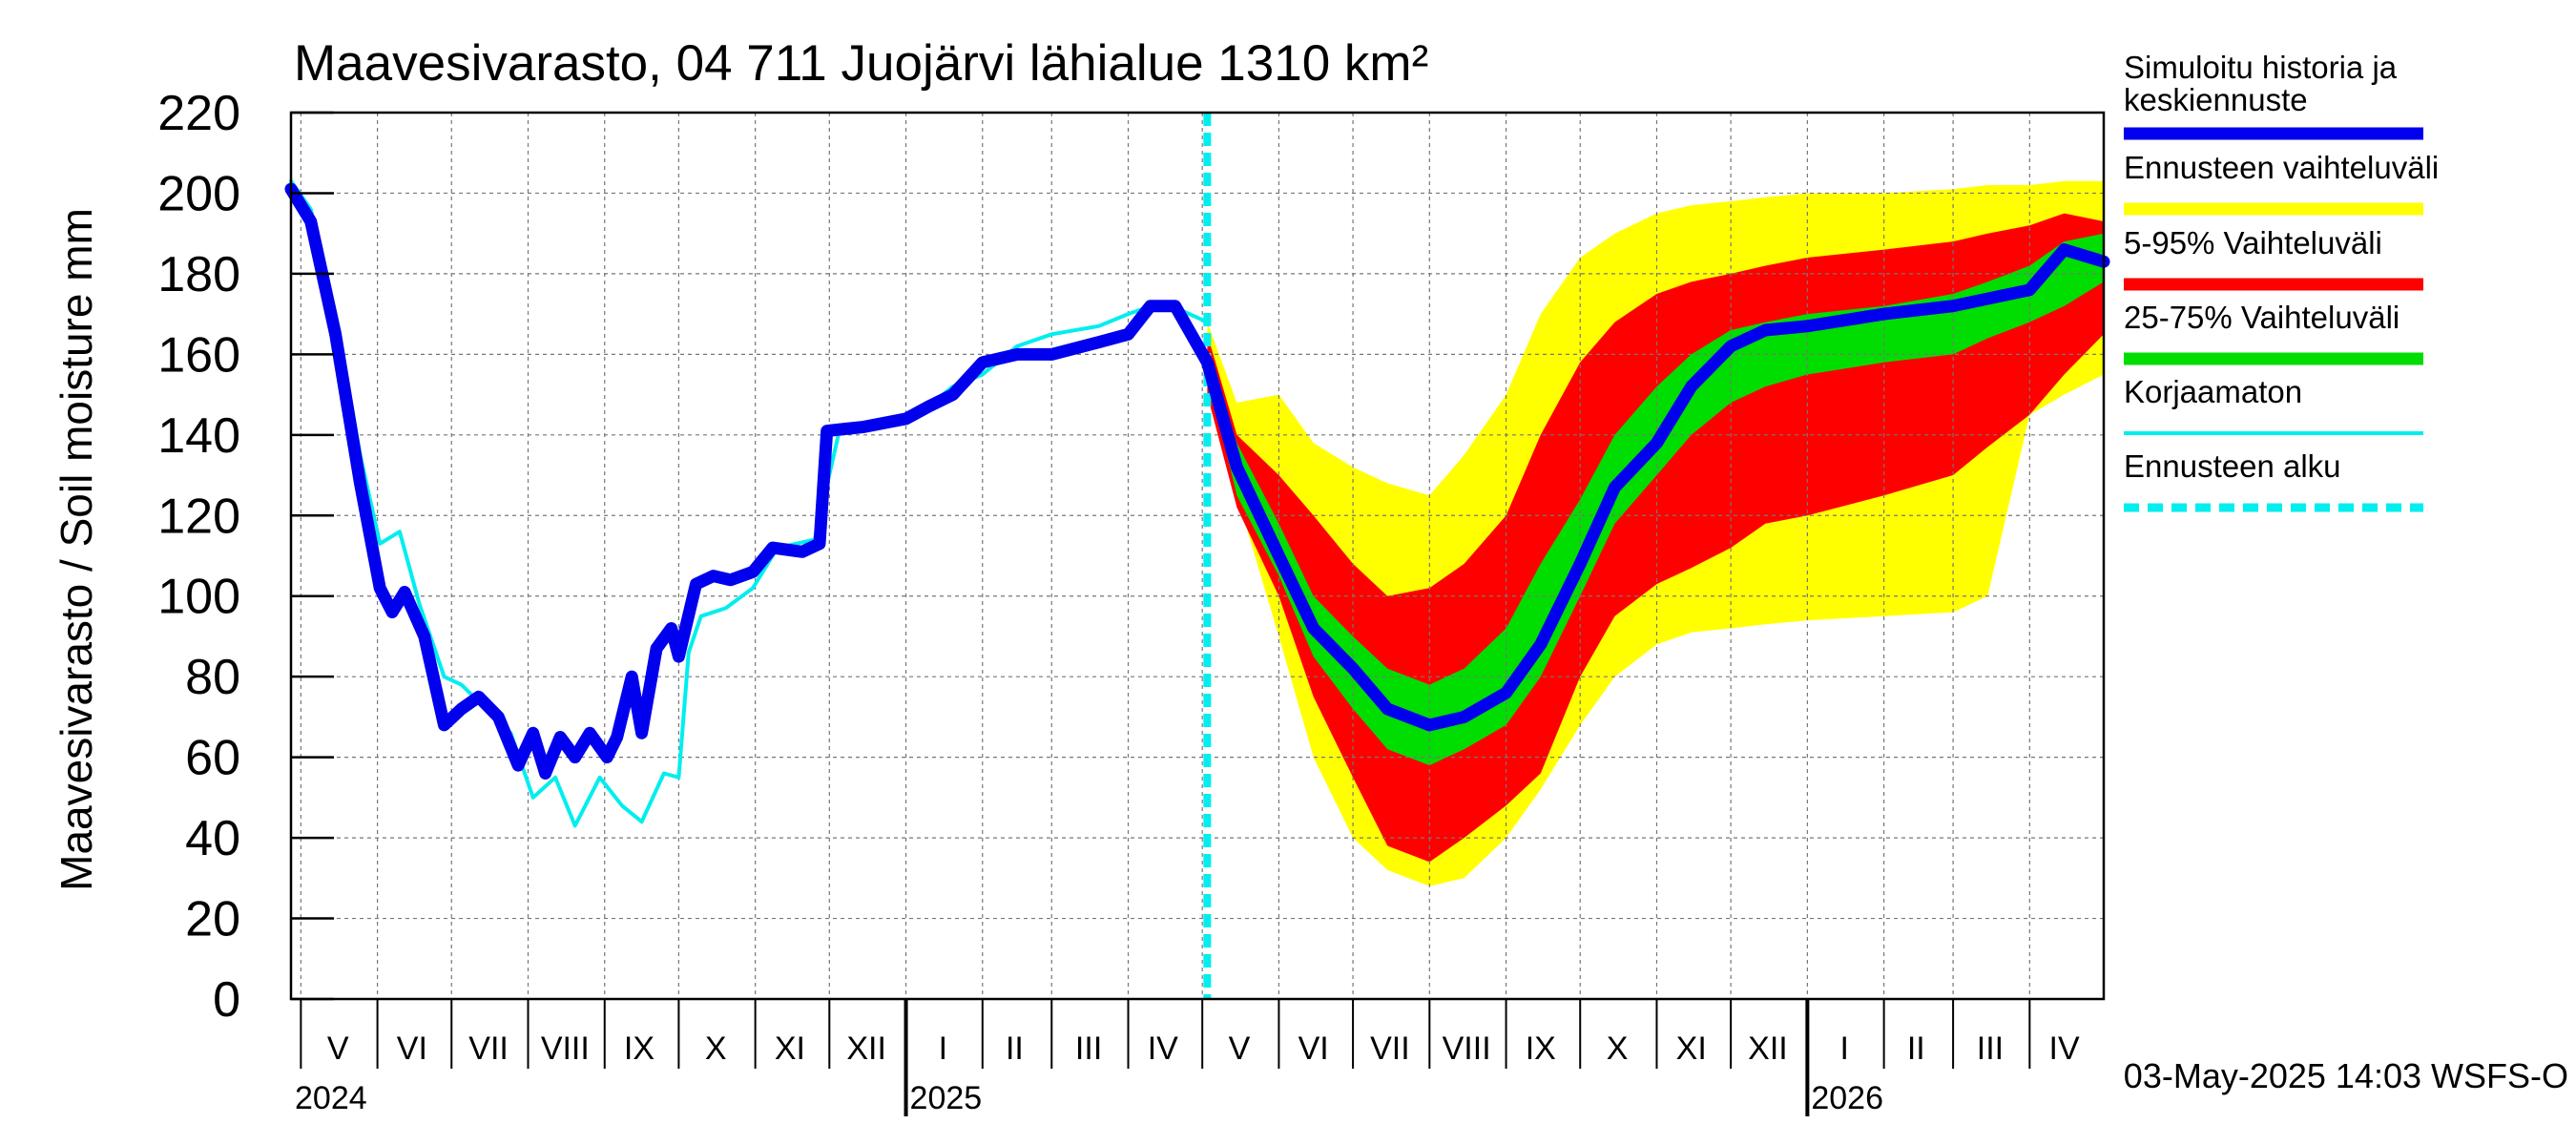 The width and height of the screenshot is (2576, 1145). What do you see at coordinates (212, 920) in the screenshot?
I see `y-tick-label: 20` at bounding box center [212, 920].